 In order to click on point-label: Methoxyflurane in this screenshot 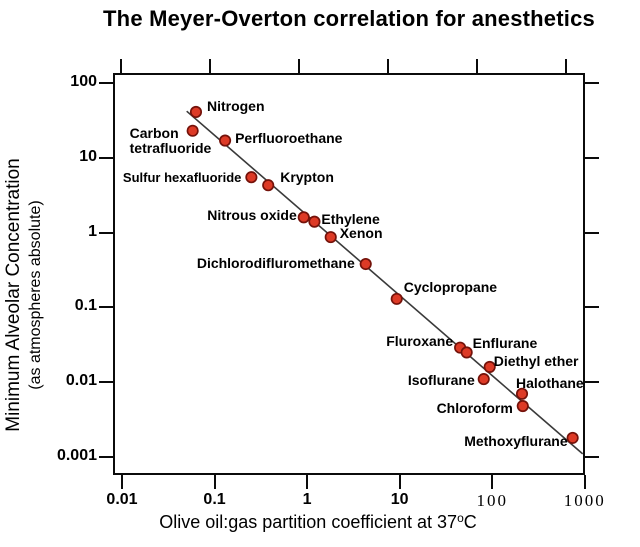, I will do `click(515, 441)`.